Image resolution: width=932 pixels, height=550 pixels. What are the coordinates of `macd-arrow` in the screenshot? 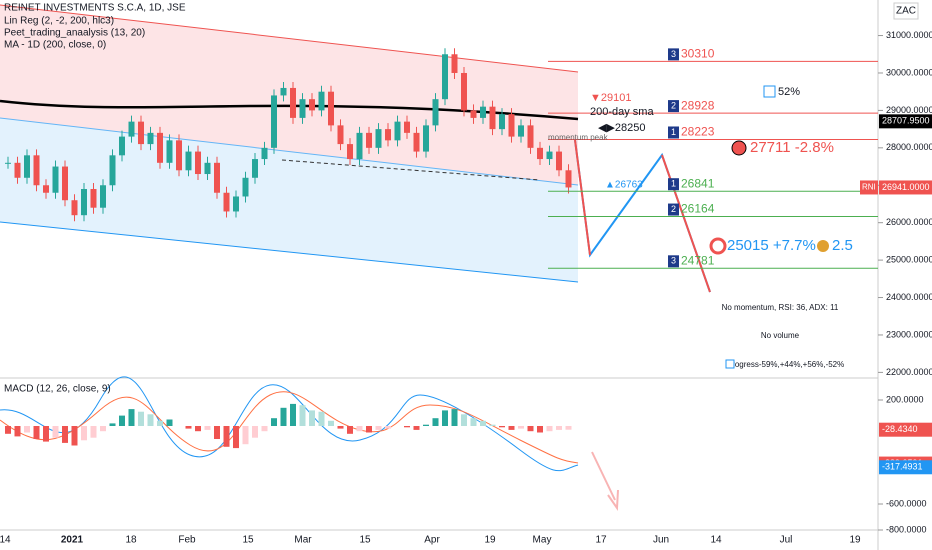 It's located at (605, 481).